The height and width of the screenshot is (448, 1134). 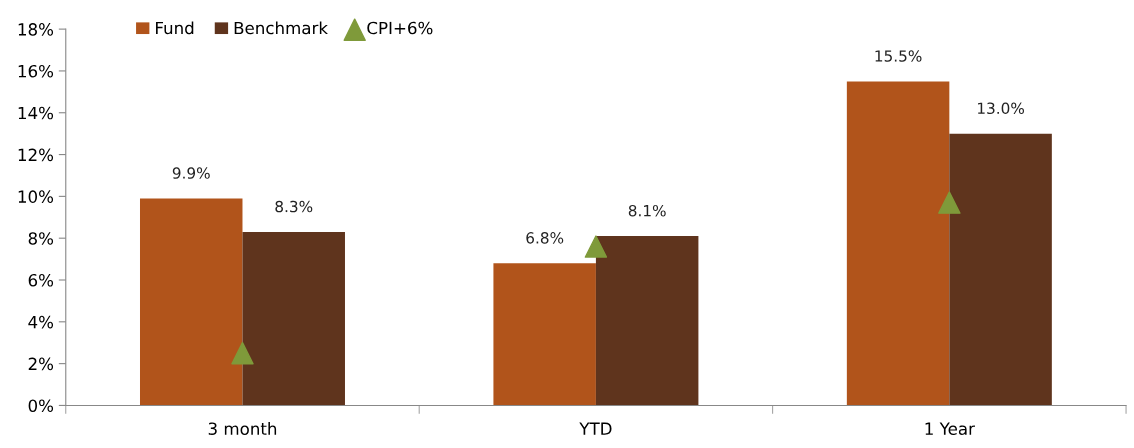 What do you see at coordinates (191, 173) in the screenshot?
I see `data-label: 9.9%` at bounding box center [191, 173].